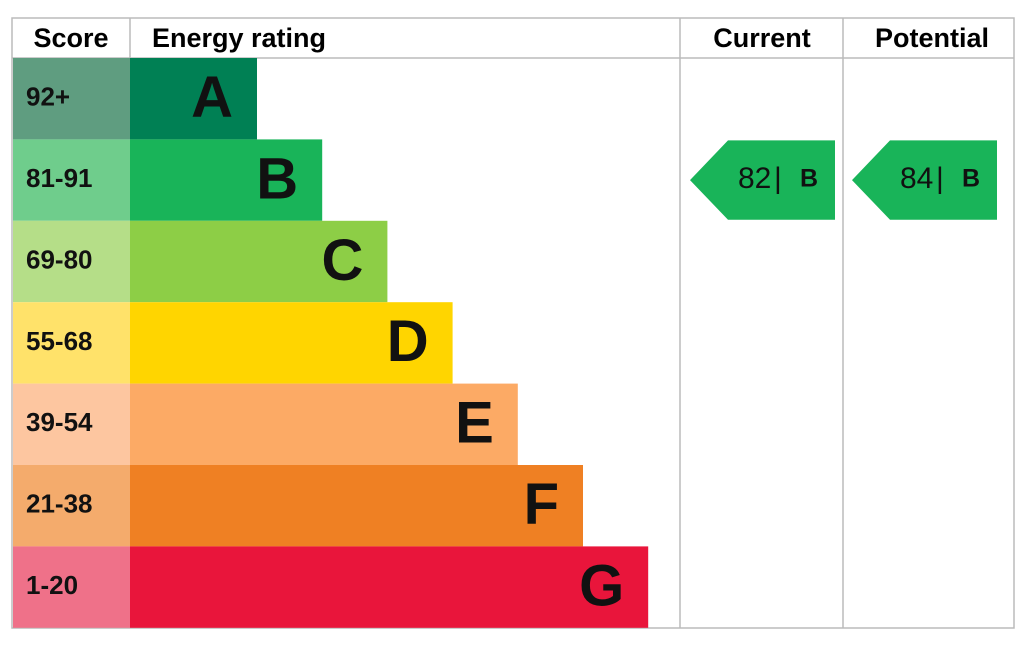 This screenshot has height=647, width=1024. What do you see at coordinates (59, 504) in the screenshot?
I see `score-label: 21-38` at bounding box center [59, 504].